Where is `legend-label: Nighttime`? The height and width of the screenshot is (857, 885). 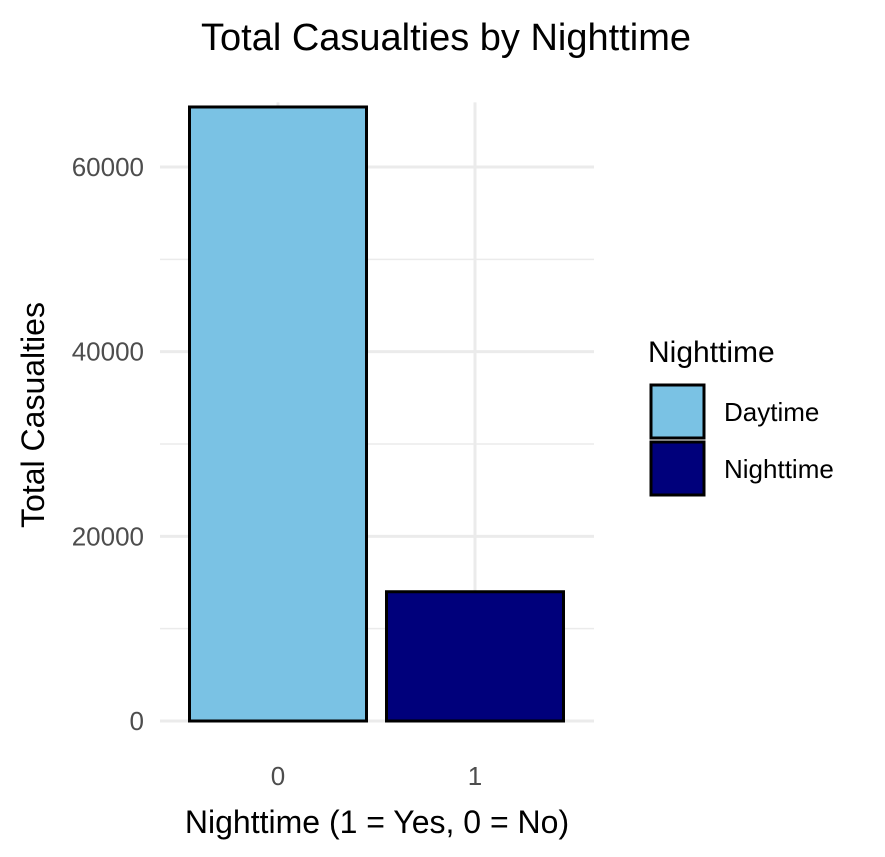
legend-label: Nighttime is located at coordinates (779, 469).